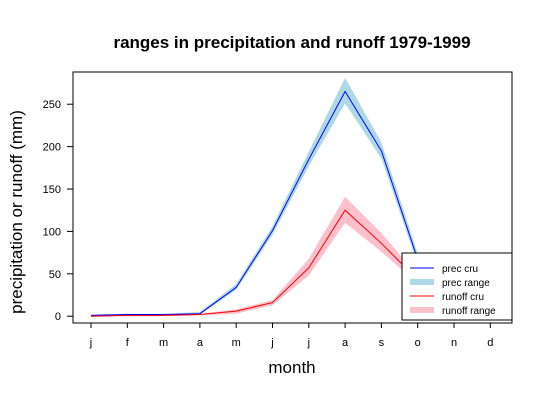 This screenshot has height=412, width=550. I want to click on y-tick-label: 100, so click(52, 232).